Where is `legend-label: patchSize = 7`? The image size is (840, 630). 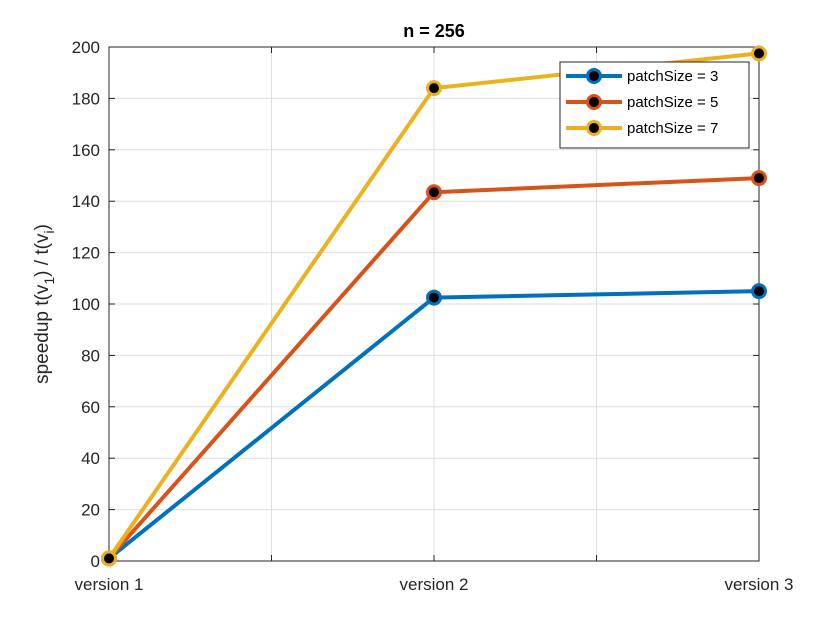 legend-label: patchSize = 7 is located at coordinates (672, 128).